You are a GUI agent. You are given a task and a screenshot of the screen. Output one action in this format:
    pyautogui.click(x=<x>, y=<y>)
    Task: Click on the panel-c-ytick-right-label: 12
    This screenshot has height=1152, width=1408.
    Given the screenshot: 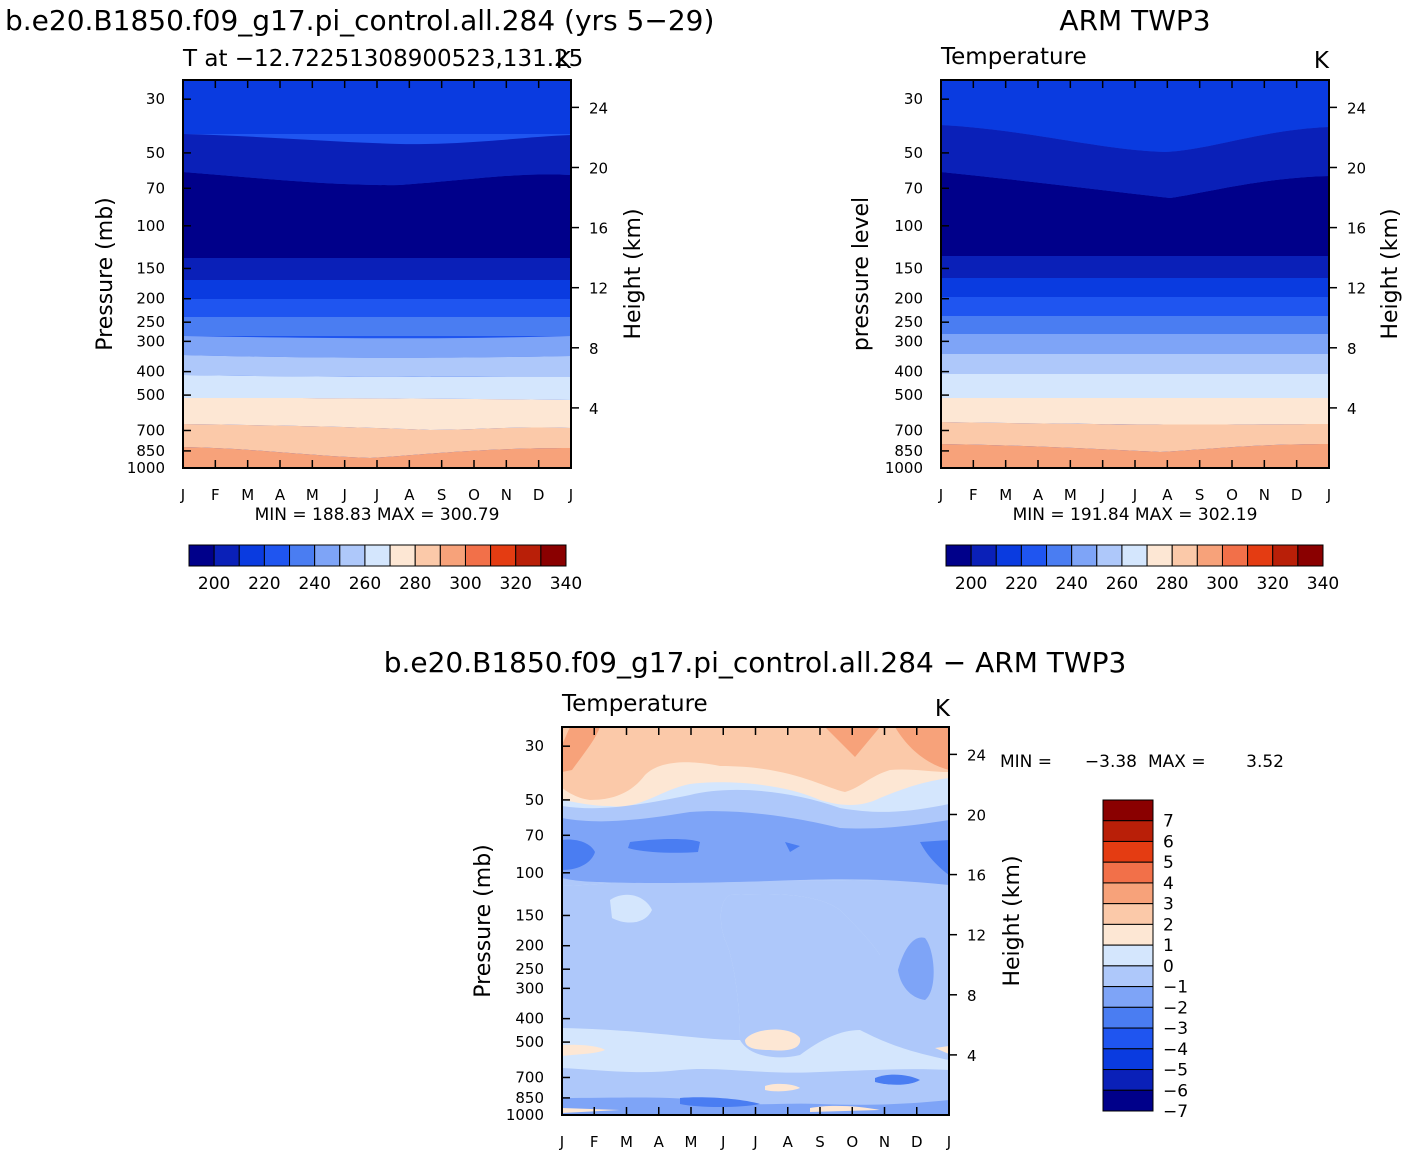 What is the action you would take?
    pyautogui.click(x=976, y=936)
    